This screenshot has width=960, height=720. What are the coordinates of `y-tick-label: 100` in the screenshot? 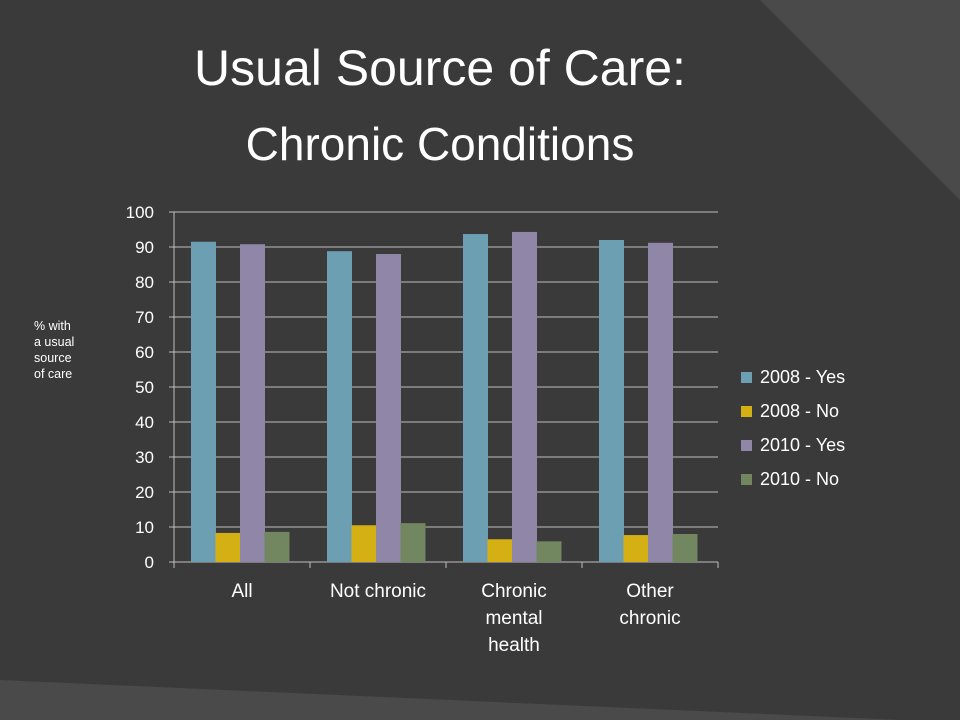 It's located at (140, 212).